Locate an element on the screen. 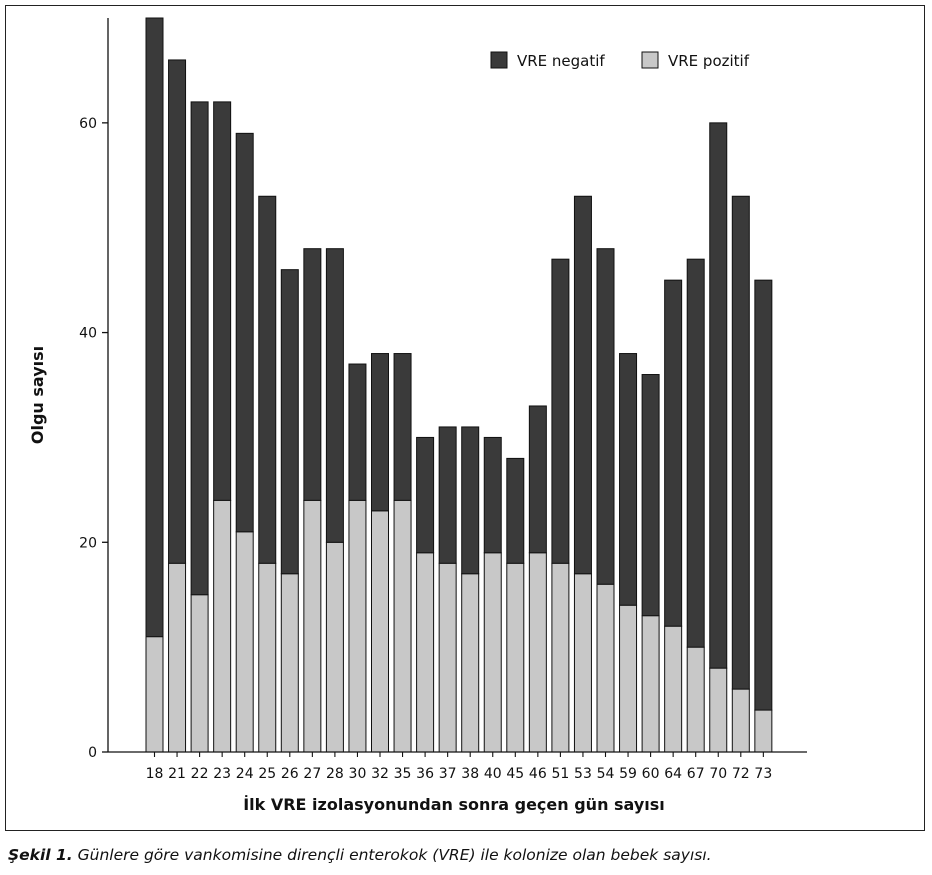 This screenshot has width=932, height=875. x-tick-label: 37 is located at coordinates (448, 774).